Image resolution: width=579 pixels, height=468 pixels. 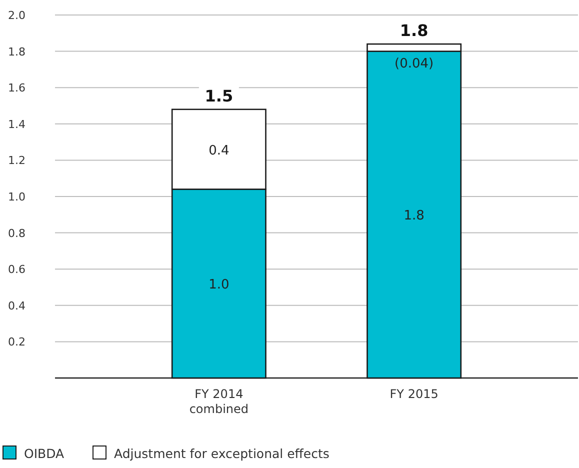 What do you see at coordinates (17, 51) in the screenshot?
I see `y-tick-label: 1.8` at bounding box center [17, 51].